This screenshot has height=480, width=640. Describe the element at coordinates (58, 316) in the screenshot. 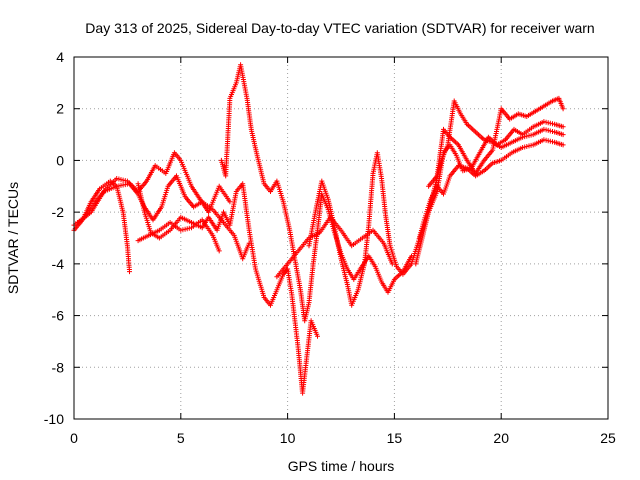

I see `y-tick-label: -6` at that location.